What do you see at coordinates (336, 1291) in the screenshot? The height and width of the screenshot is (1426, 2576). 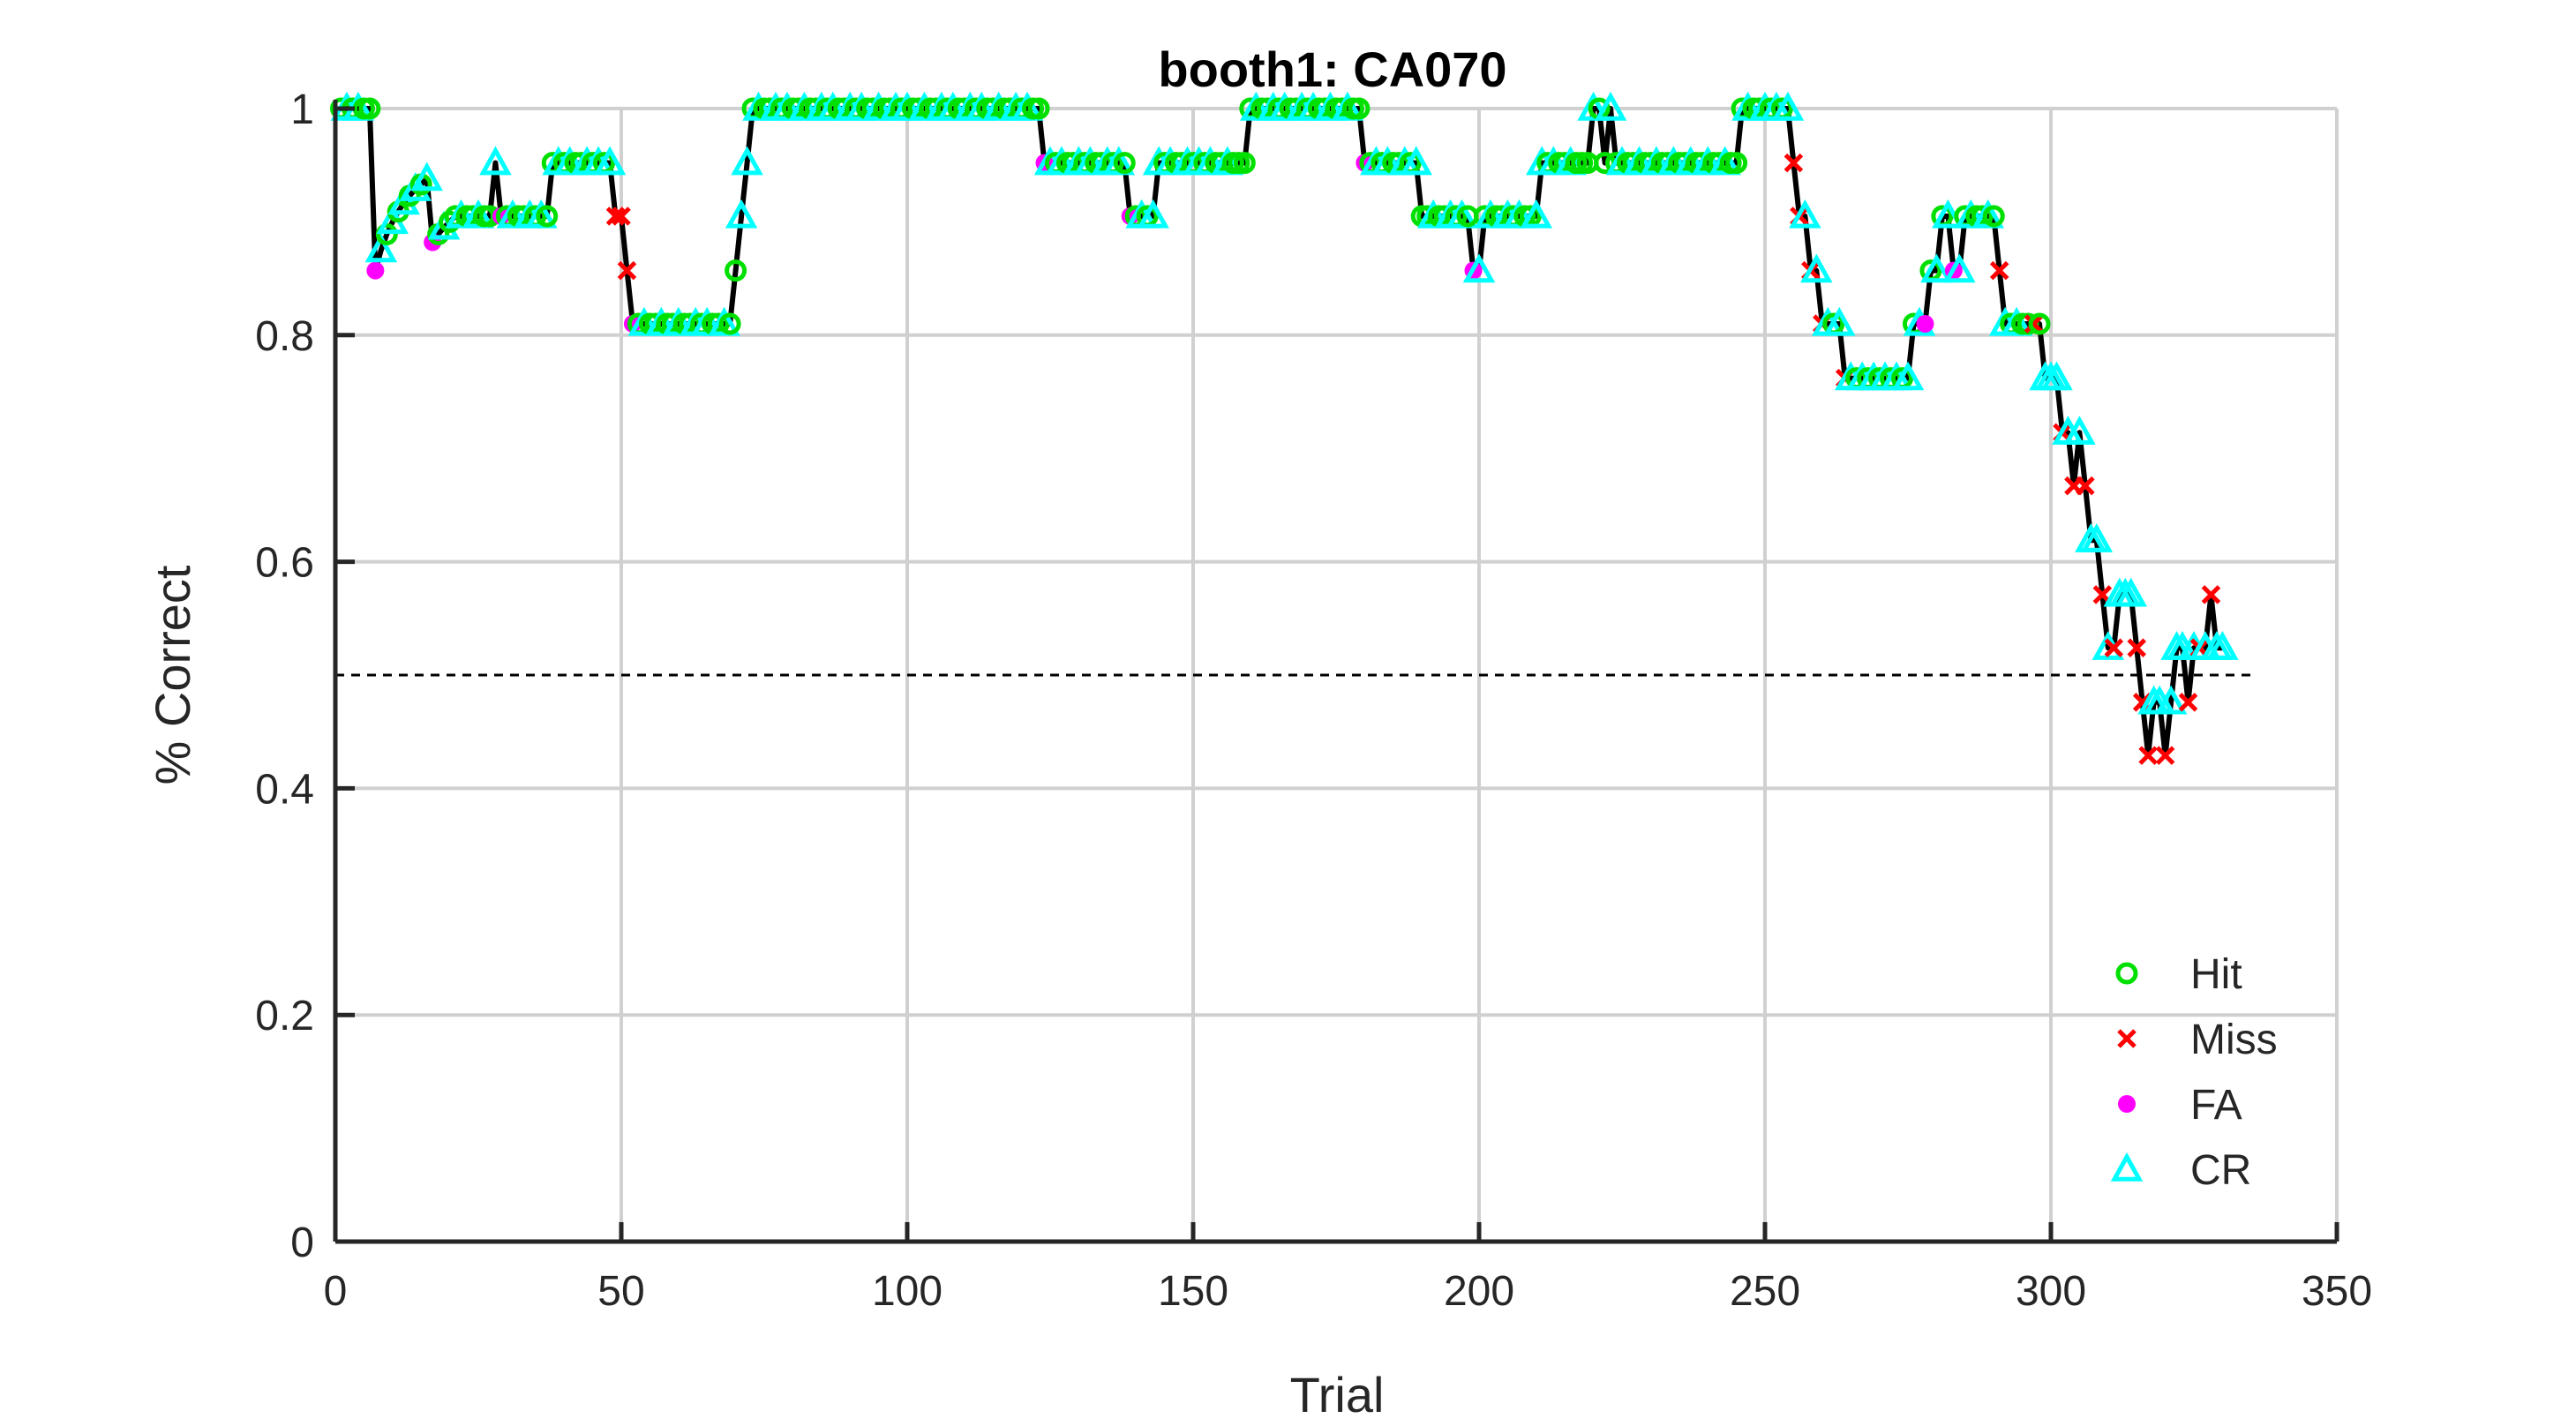 I see `x-tick-label: 0` at bounding box center [336, 1291].